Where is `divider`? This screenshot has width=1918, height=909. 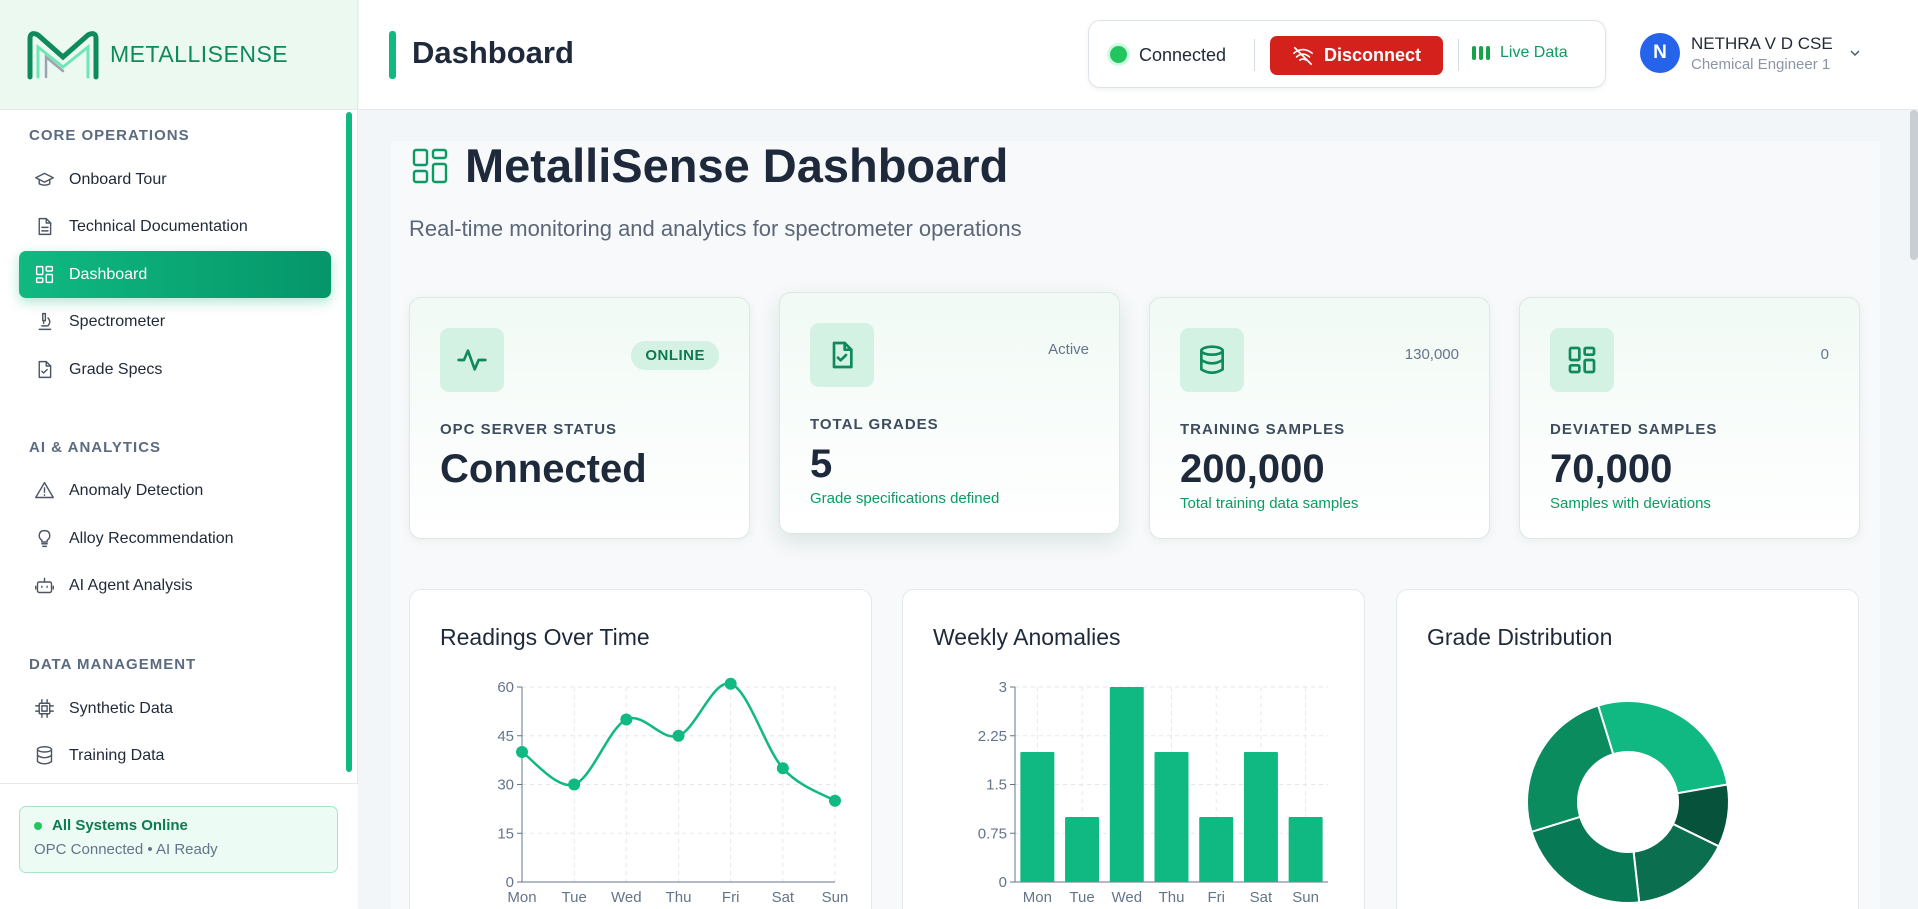
divider is located at coordinates (1458, 55).